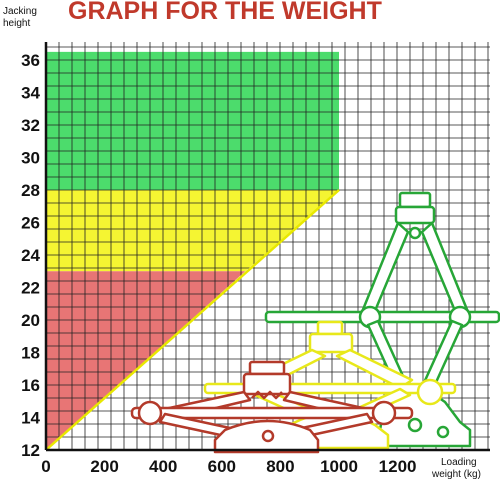  Describe the element at coordinates (30, 93) in the screenshot. I see `y-tick-label: 34` at that location.